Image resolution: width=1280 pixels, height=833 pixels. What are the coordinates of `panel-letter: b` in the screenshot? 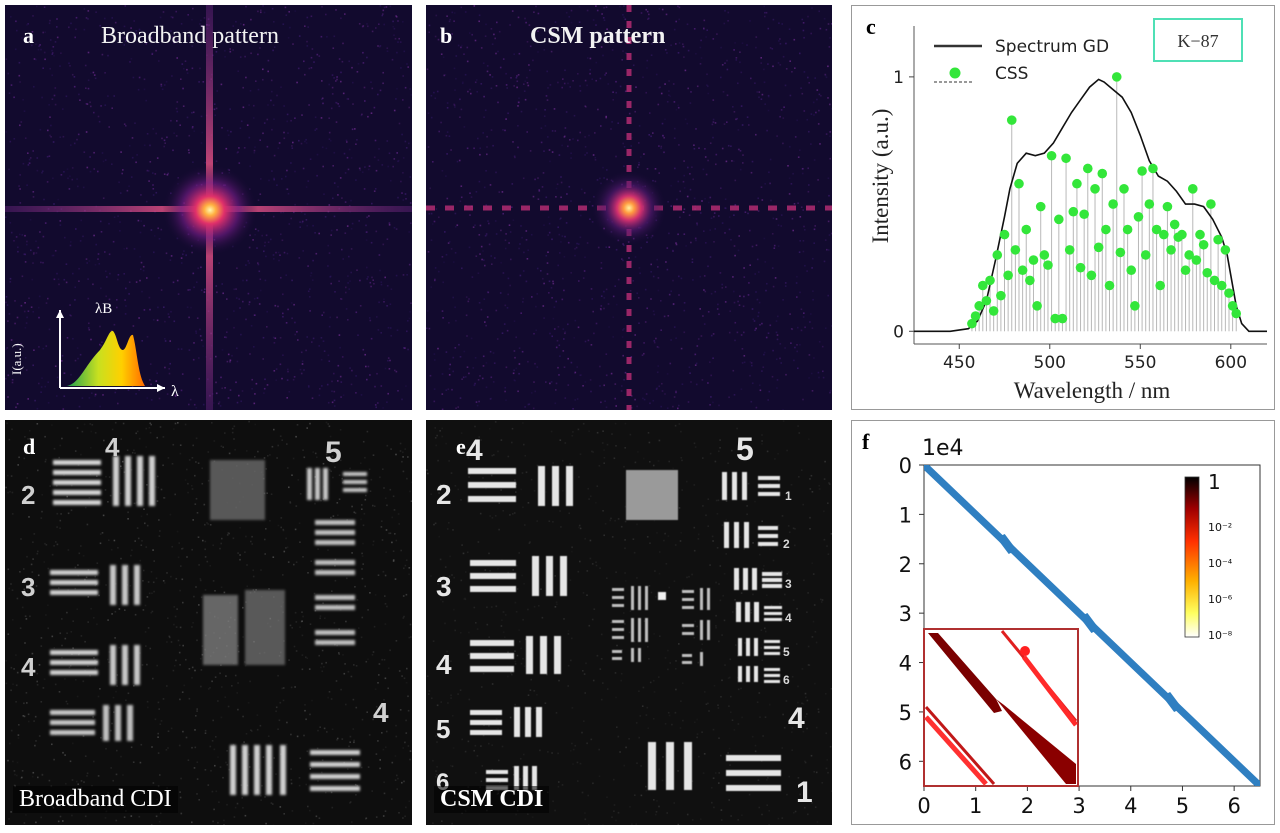 It's located at (446, 35).